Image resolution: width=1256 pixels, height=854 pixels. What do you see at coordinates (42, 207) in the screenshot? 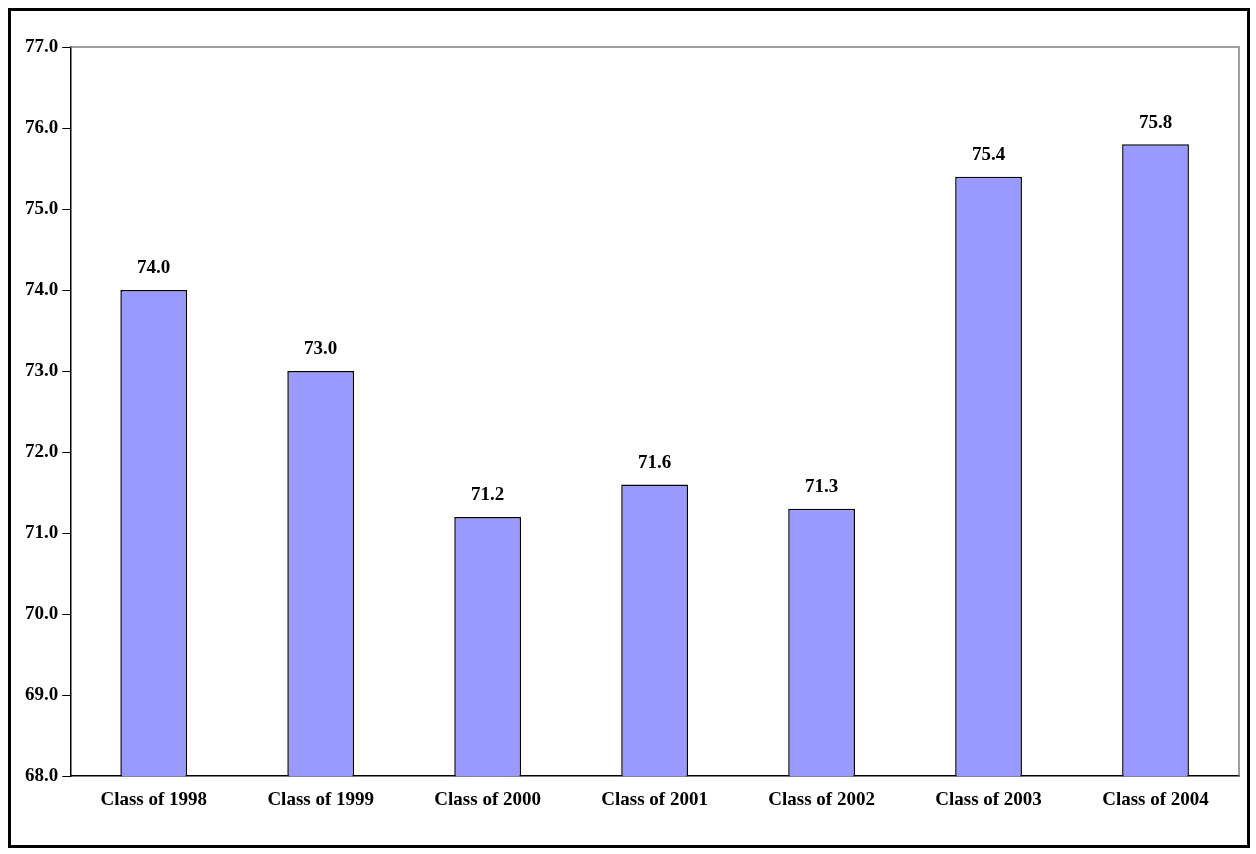
I see `y-tick-label: 75.0` at bounding box center [42, 207].